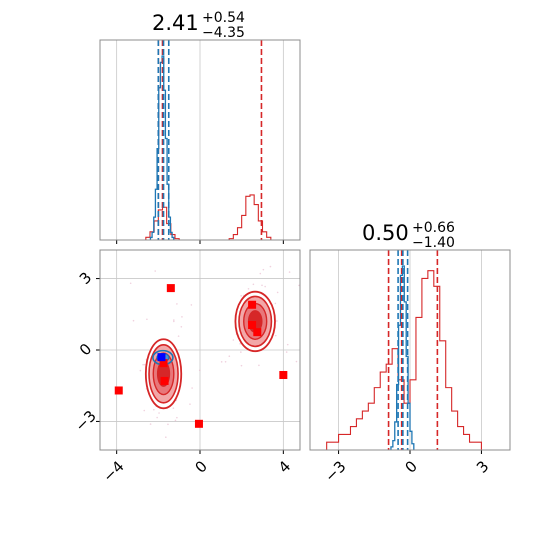  What do you see at coordinates (411, 466) in the screenshot?
I see `x-tick-label-param-2-1: 0` at bounding box center [411, 466].